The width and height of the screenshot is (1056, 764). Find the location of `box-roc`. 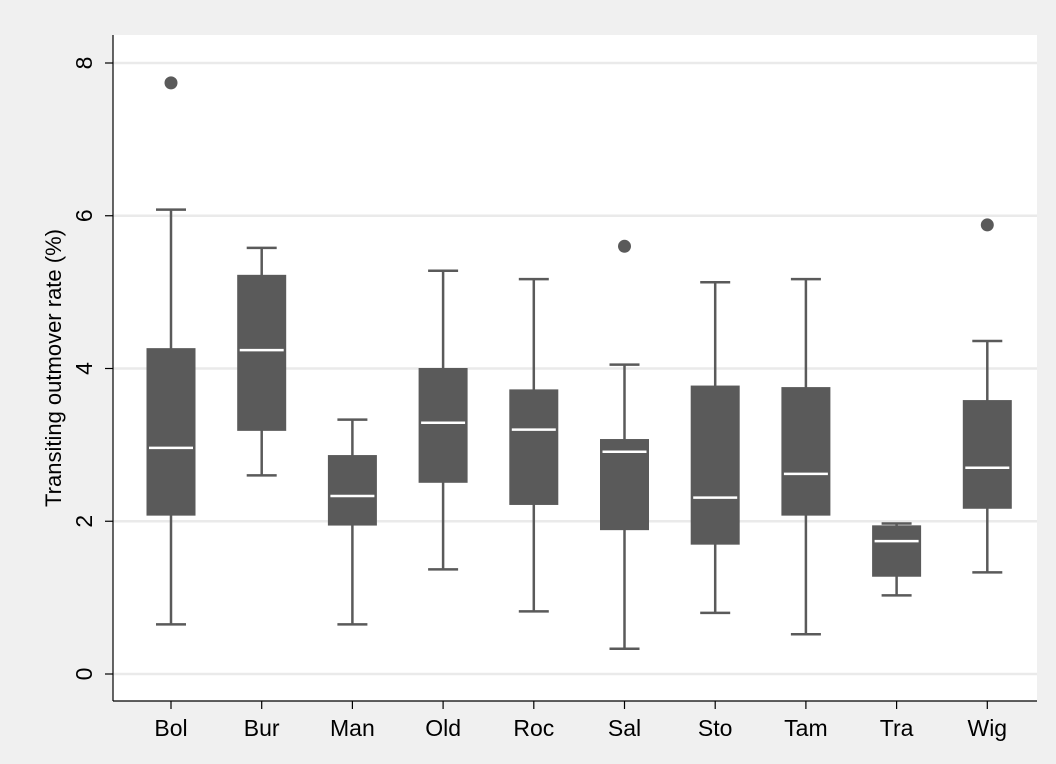

box-roc is located at coordinates (534, 445).